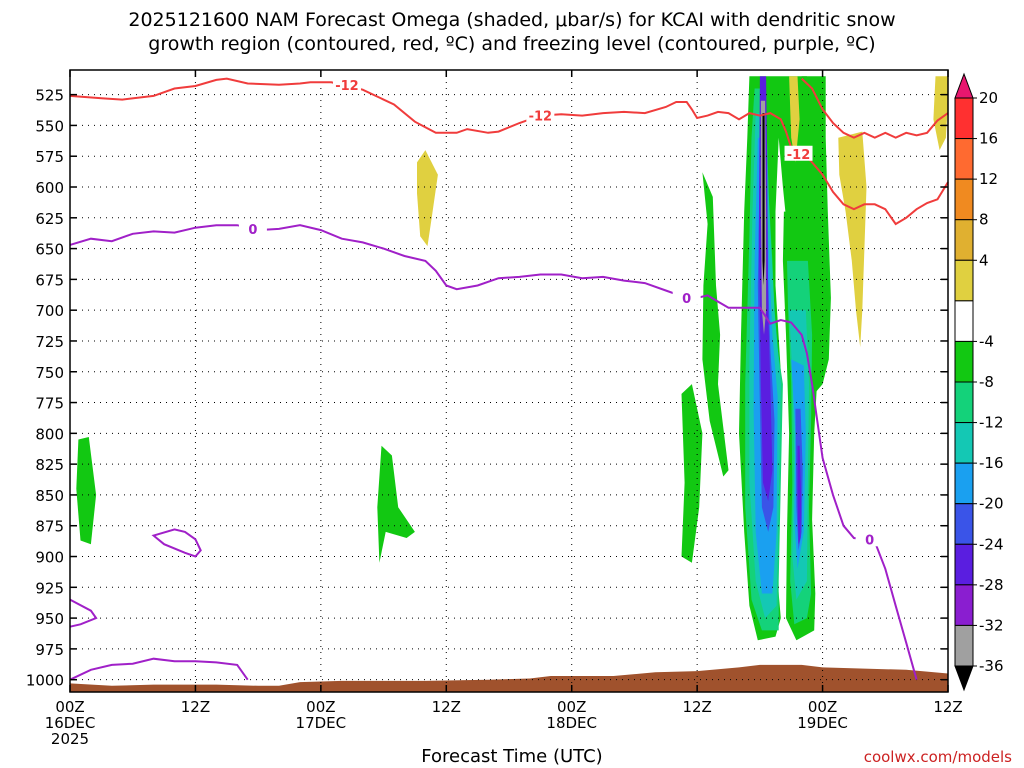 This screenshot has height=768, width=1024. Describe the element at coordinates (991, 625) in the screenshot. I see `colorbar-label-12: -32` at that location.